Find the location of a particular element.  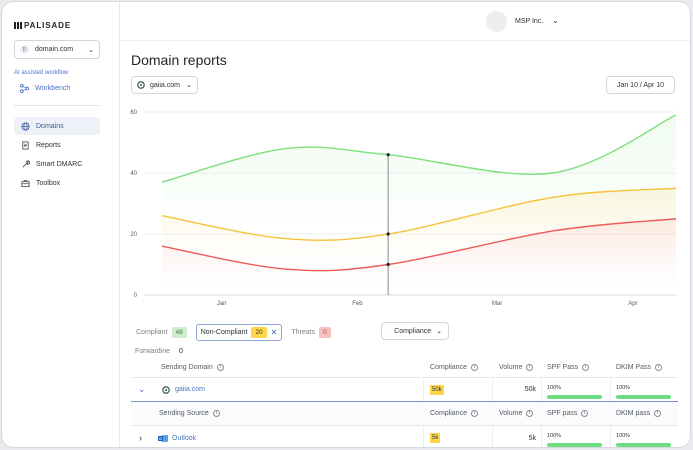

sidebar-item-label: Toolbox is located at coordinates (48, 183).